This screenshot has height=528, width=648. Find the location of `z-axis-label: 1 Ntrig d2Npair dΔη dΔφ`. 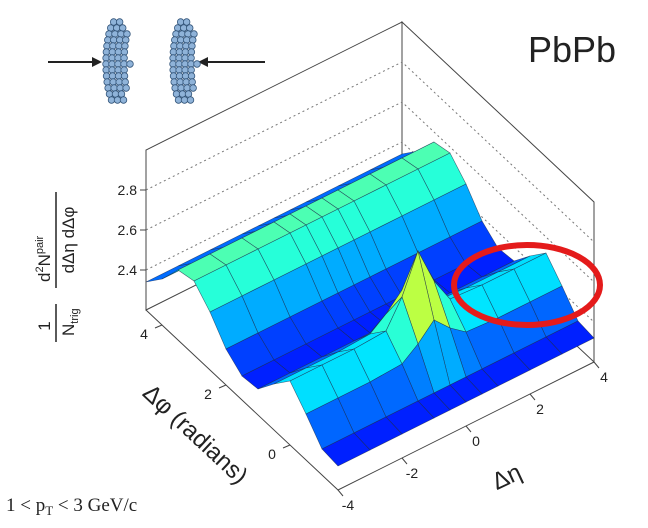

z-axis-label: 1 Ntrig d2Npair dΔη dΔφ is located at coordinates (57, 267).